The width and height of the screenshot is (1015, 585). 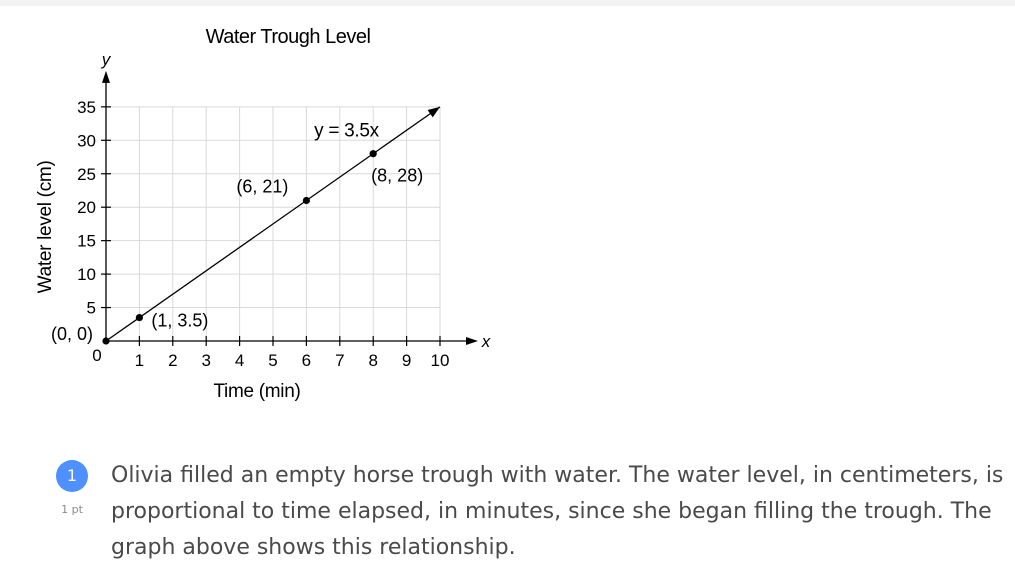 I want to click on x-axis-arrow, so click(x=472, y=341).